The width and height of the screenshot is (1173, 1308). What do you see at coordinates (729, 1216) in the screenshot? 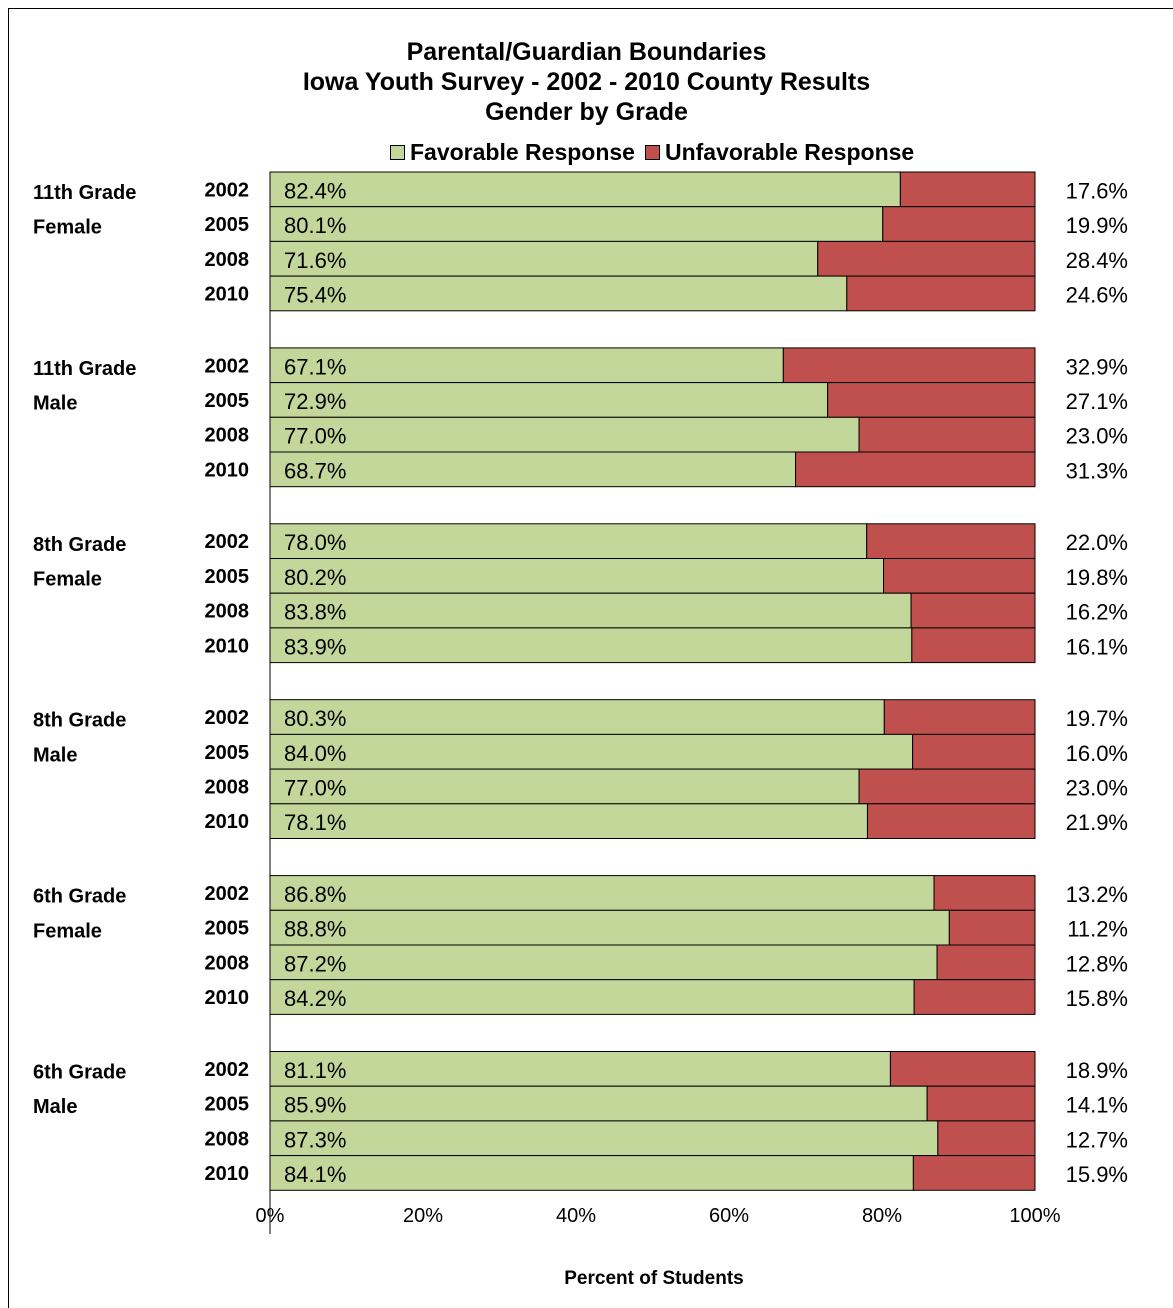
I see `x-tick-label: 60%` at bounding box center [729, 1216].